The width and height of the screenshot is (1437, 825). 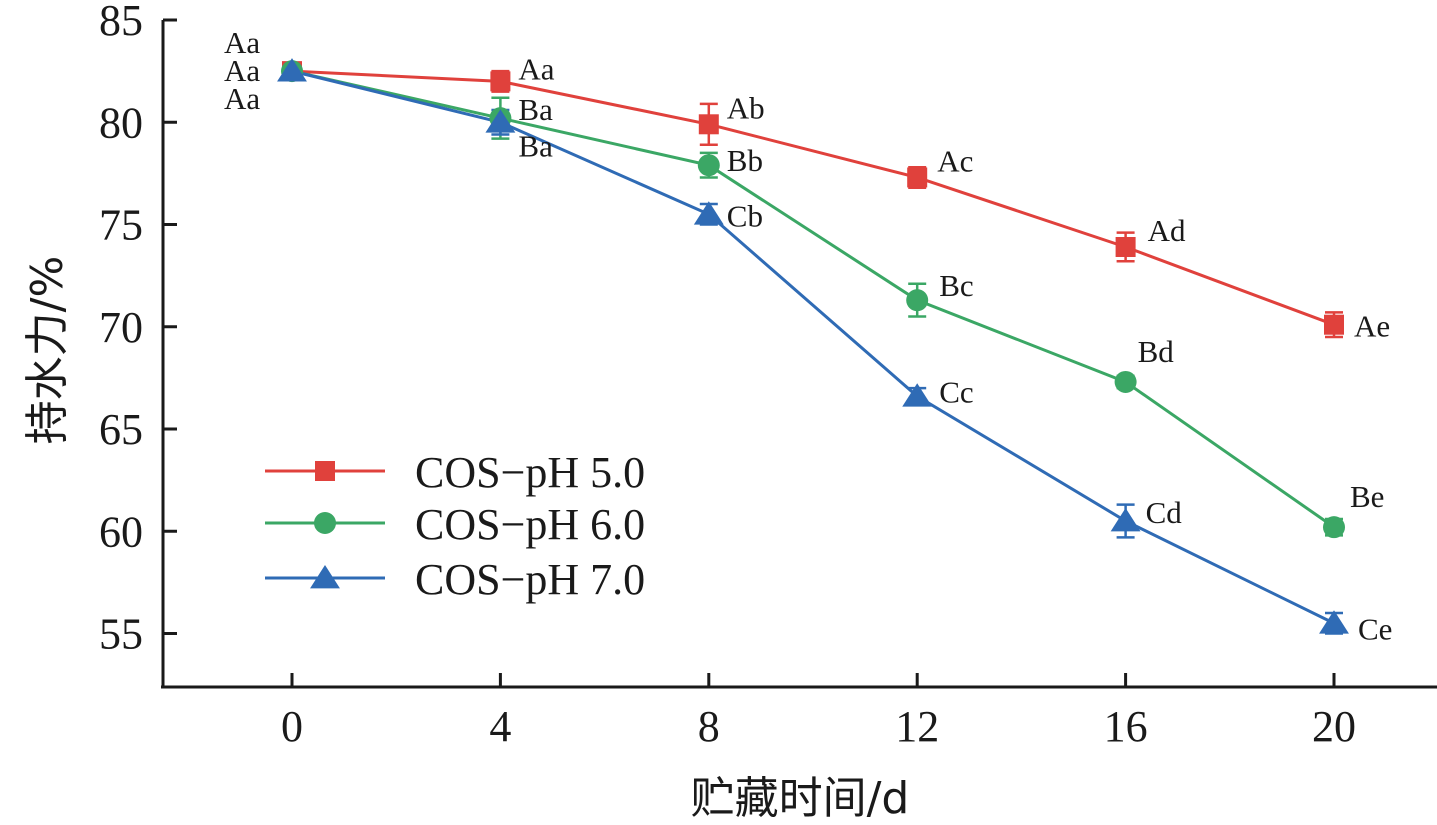 What do you see at coordinates (1375, 628) in the screenshot?
I see `point-label: Ce` at bounding box center [1375, 628].